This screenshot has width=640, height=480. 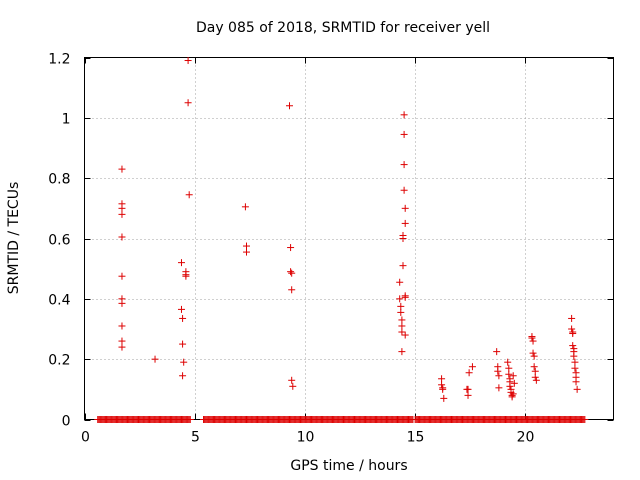 I want to click on x-tick-label: 20, so click(x=526, y=438).